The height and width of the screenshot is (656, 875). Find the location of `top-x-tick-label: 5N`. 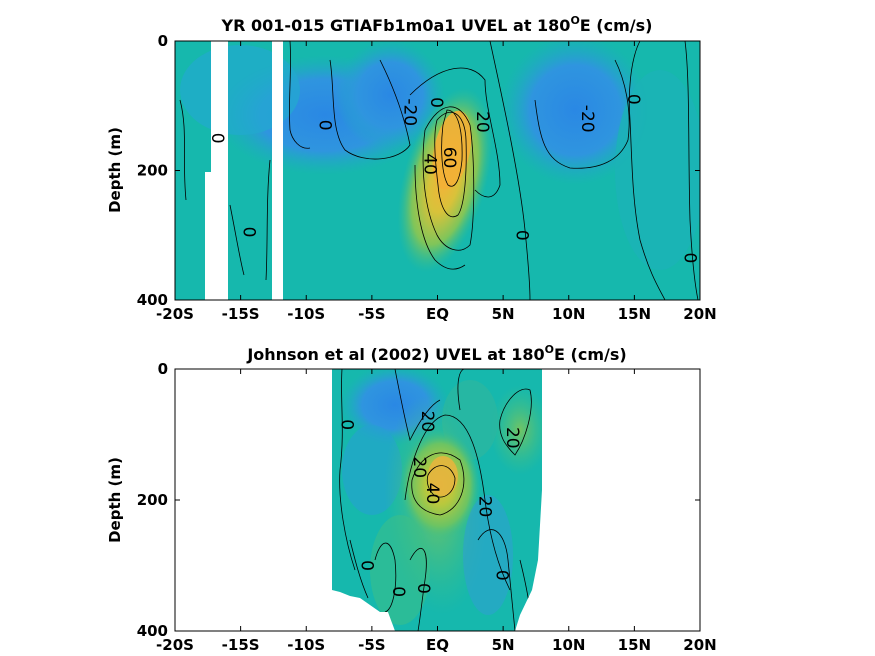

top-x-tick-label: 5N is located at coordinates (503, 314).